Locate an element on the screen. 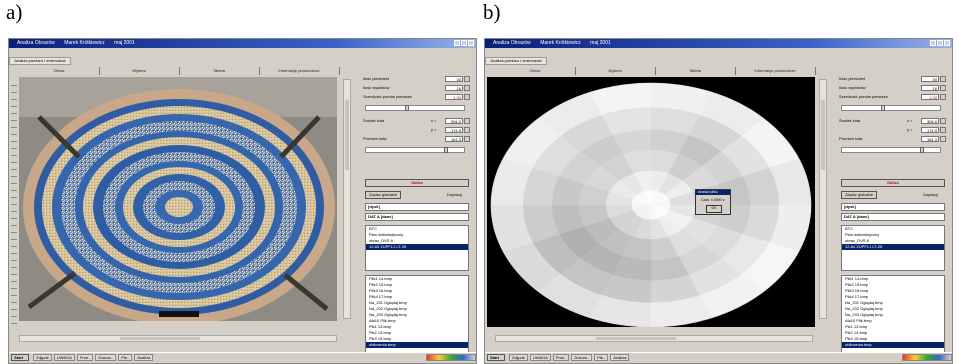  file-item: Plik4 17.bmp is located at coordinates (381, 296).